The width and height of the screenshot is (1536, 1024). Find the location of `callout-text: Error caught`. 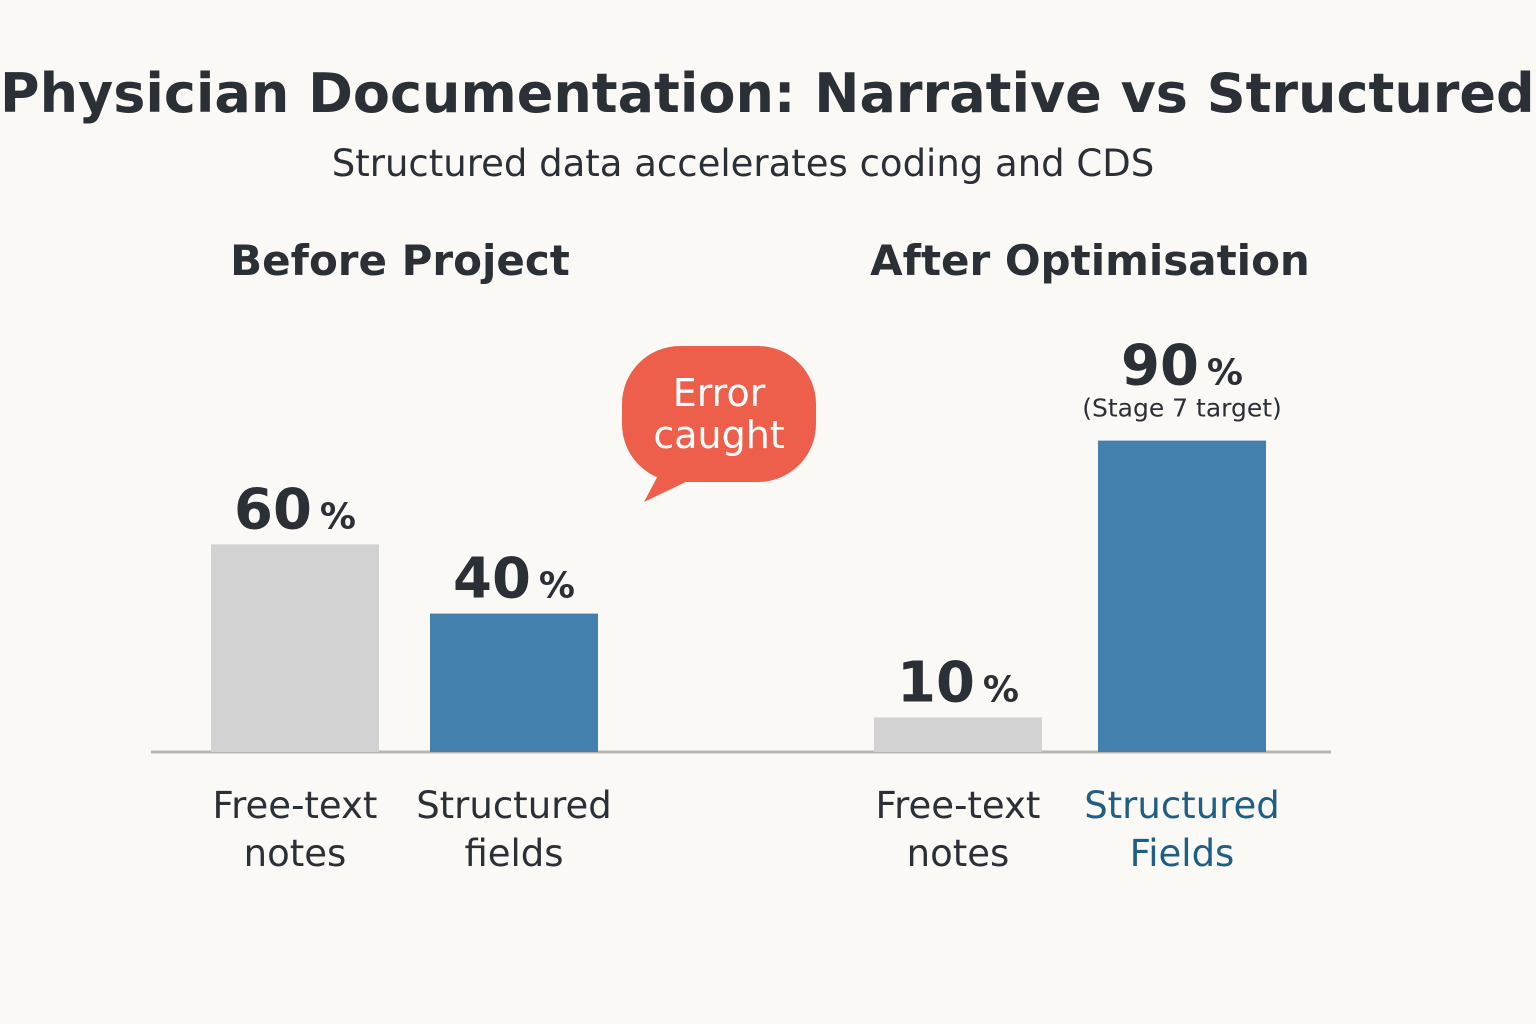

callout-text: Error caught is located at coordinates (718, 414).